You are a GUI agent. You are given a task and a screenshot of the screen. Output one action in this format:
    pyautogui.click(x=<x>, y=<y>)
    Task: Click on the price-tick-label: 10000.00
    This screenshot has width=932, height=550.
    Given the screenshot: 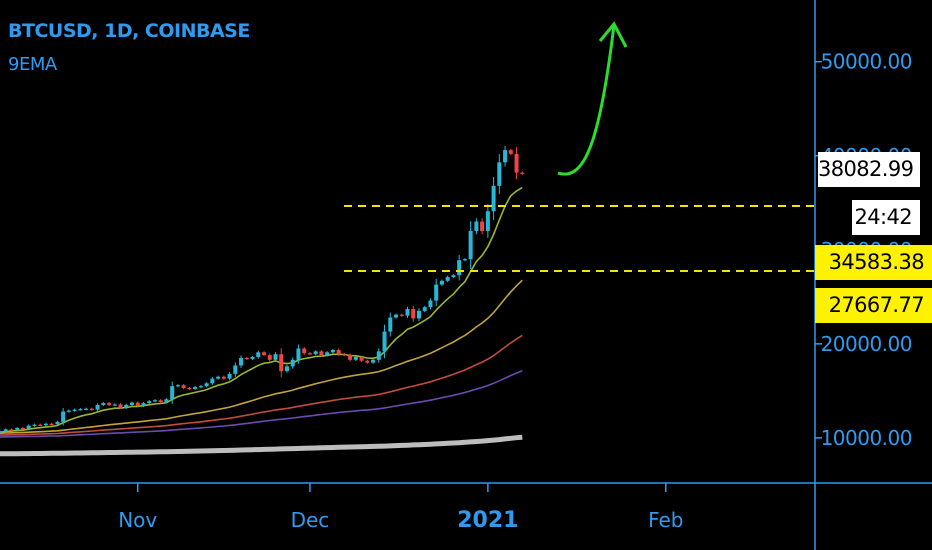 What is the action you would take?
    pyautogui.click(x=866, y=438)
    